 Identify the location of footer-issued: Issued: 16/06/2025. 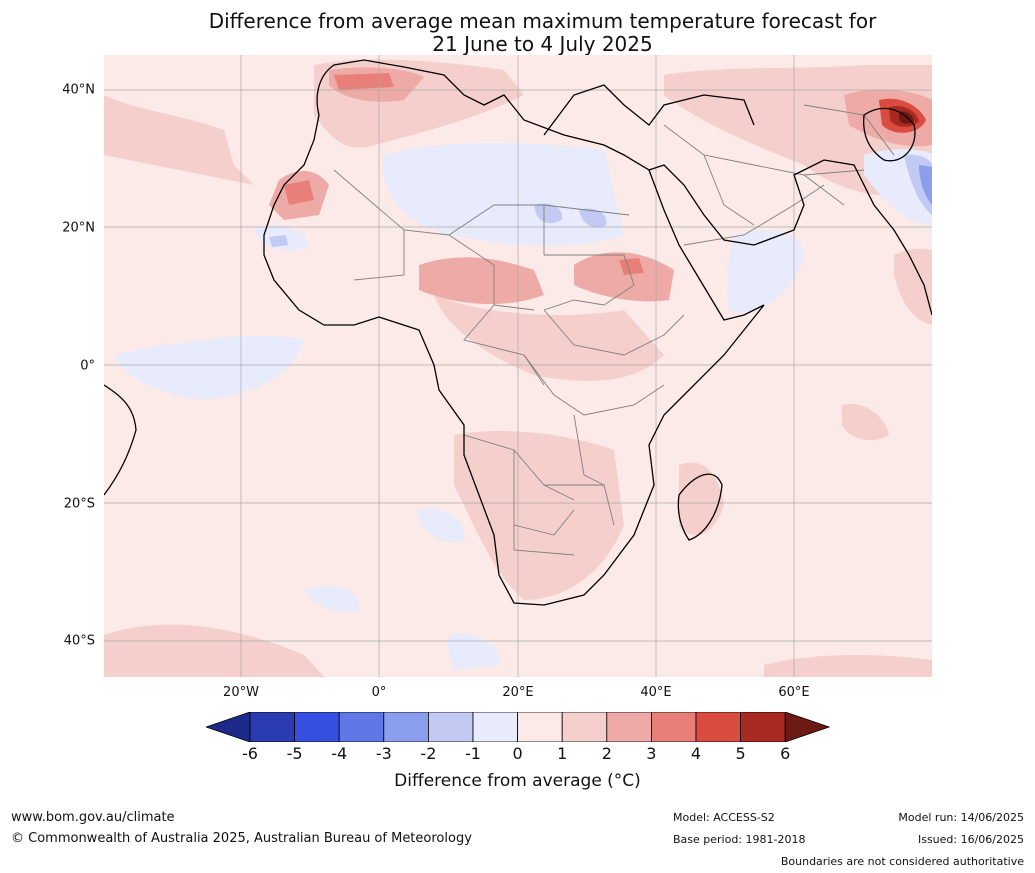
(970, 839).